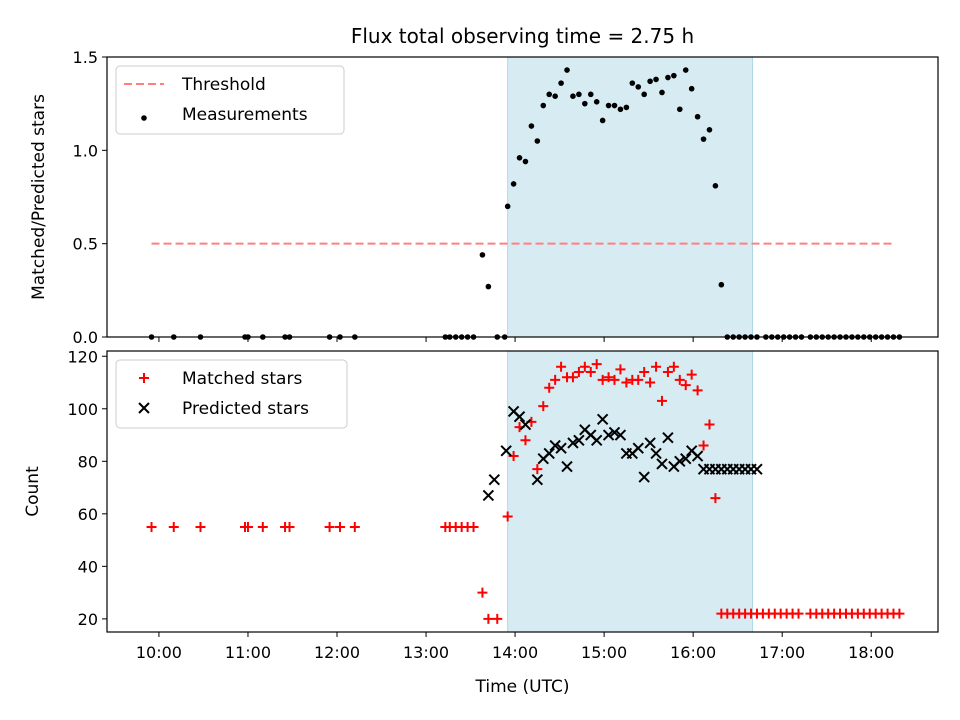  What do you see at coordinates (88, 619) in the screenshot?
I see `y-tick-label: 20` at bounding box center [88, 619].